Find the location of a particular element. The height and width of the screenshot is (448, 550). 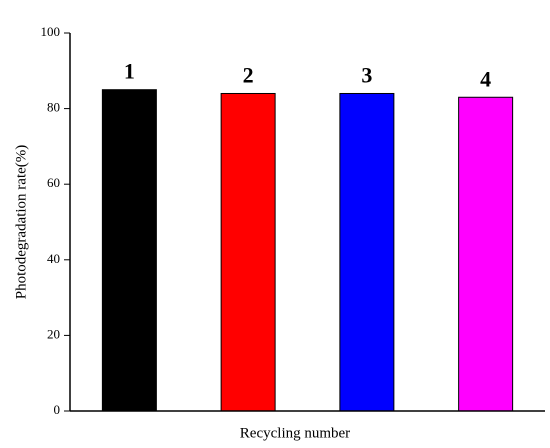

y-tick-label: 100 is located at coordinates (51, 31).